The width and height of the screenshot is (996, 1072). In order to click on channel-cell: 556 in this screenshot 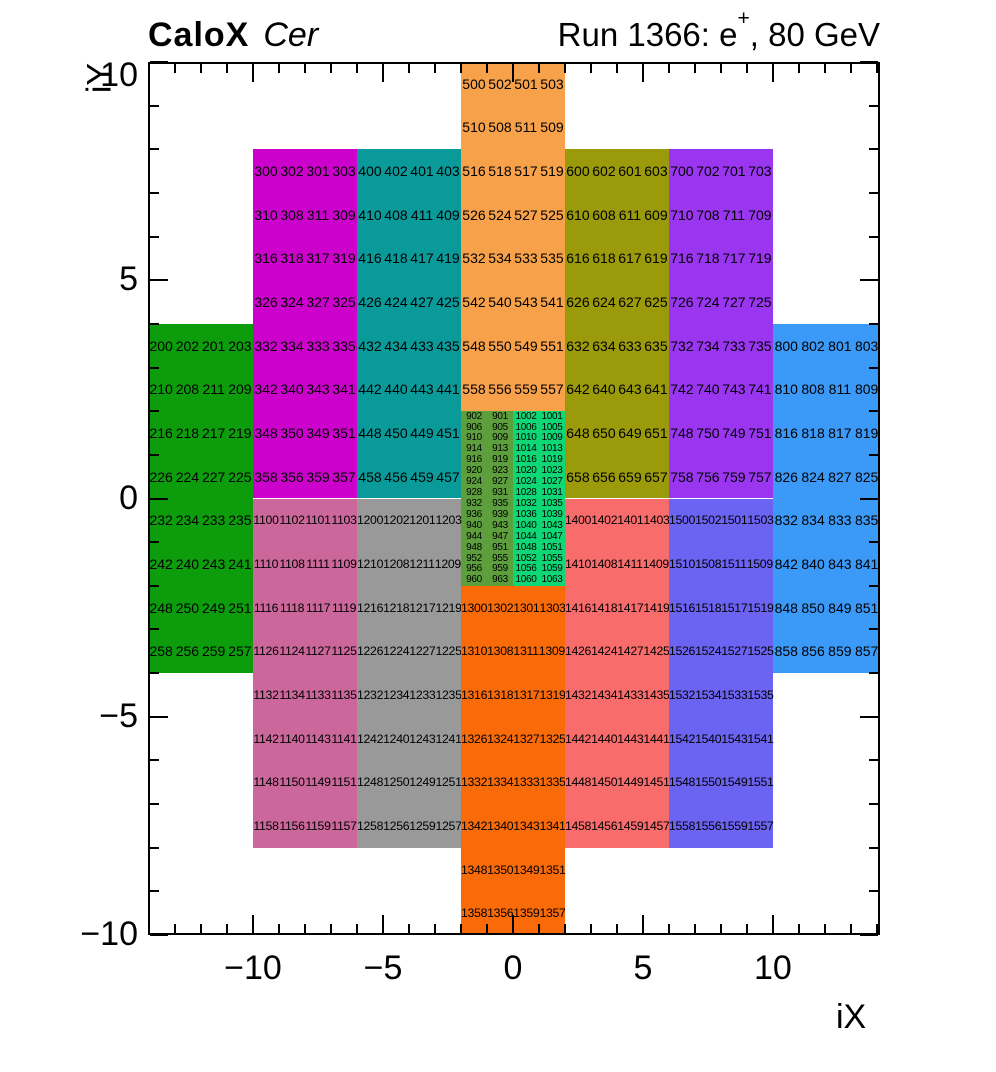, I will do `click(500, 389)`.